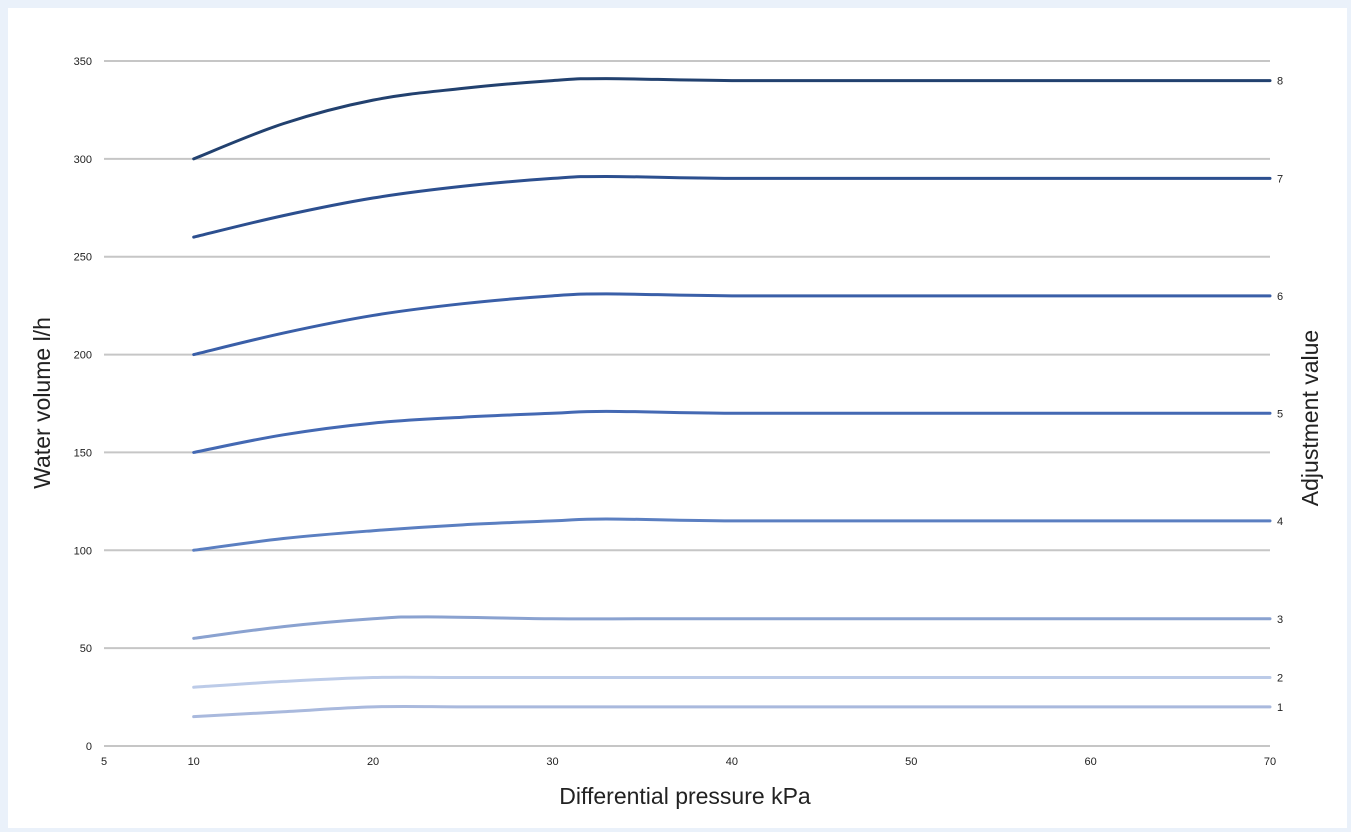  Describe the element at coordinates (688, 762) in the screenshot. I see `x-tick-labels: 5 10 20 30 40 50 60 70` at that location.